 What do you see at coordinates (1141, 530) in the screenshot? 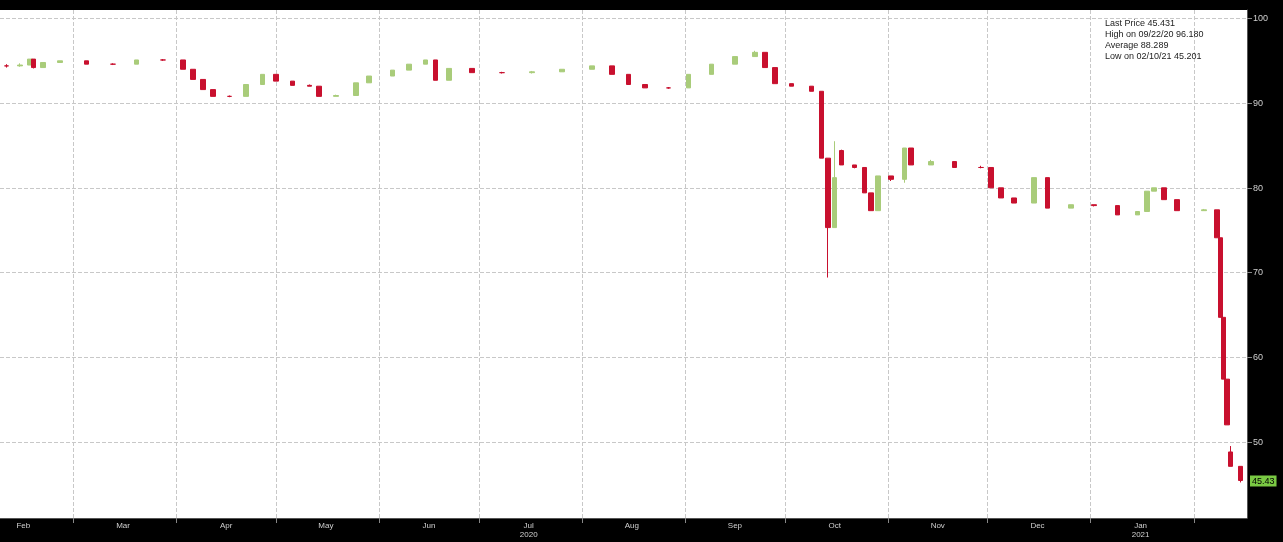
I see `x-tick-label: Jan 2021` at bounding box center [1141, 530].